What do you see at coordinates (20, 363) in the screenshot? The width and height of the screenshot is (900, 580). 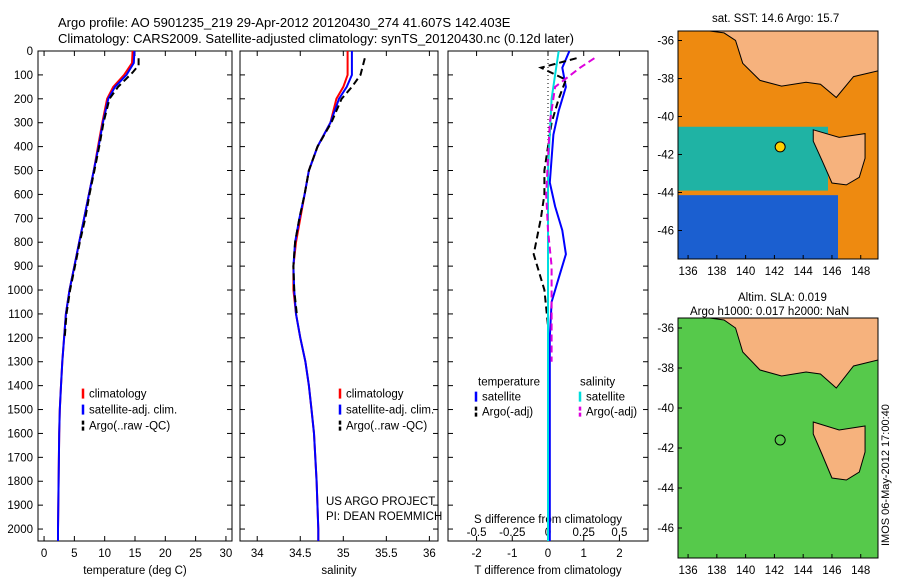 I see `y-tick-label: 1300` at bounding box center [20, 363].